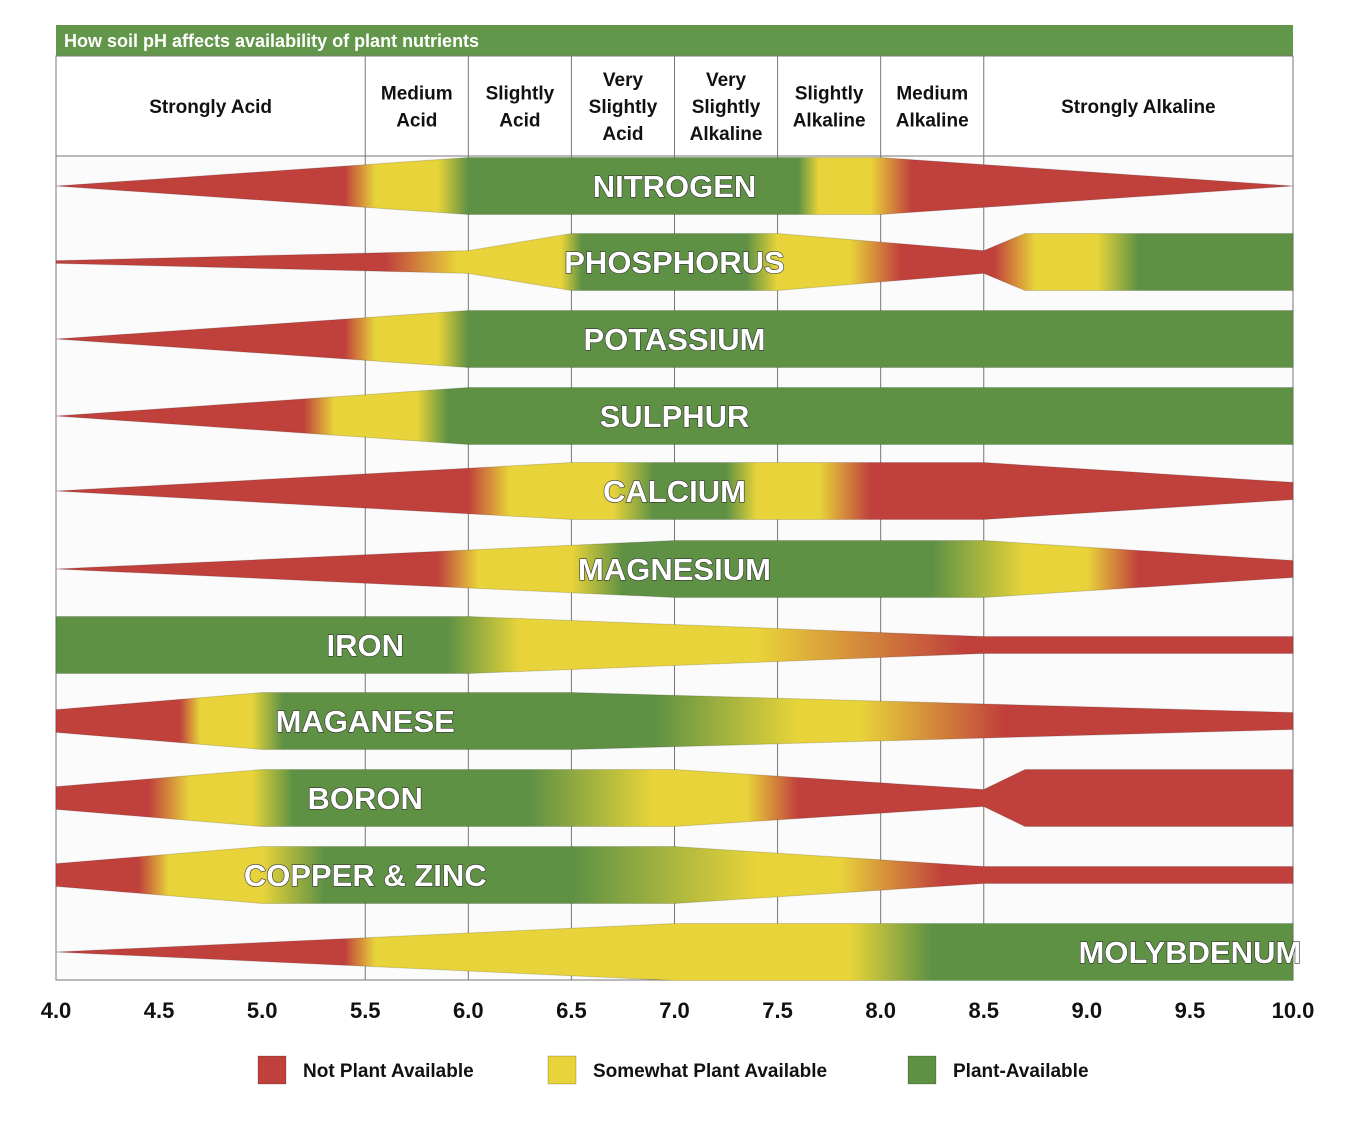  Describe the element at coordinates (520, 108) in the screenshot. I see `ph-class-label: Slightly Acid` at that location.